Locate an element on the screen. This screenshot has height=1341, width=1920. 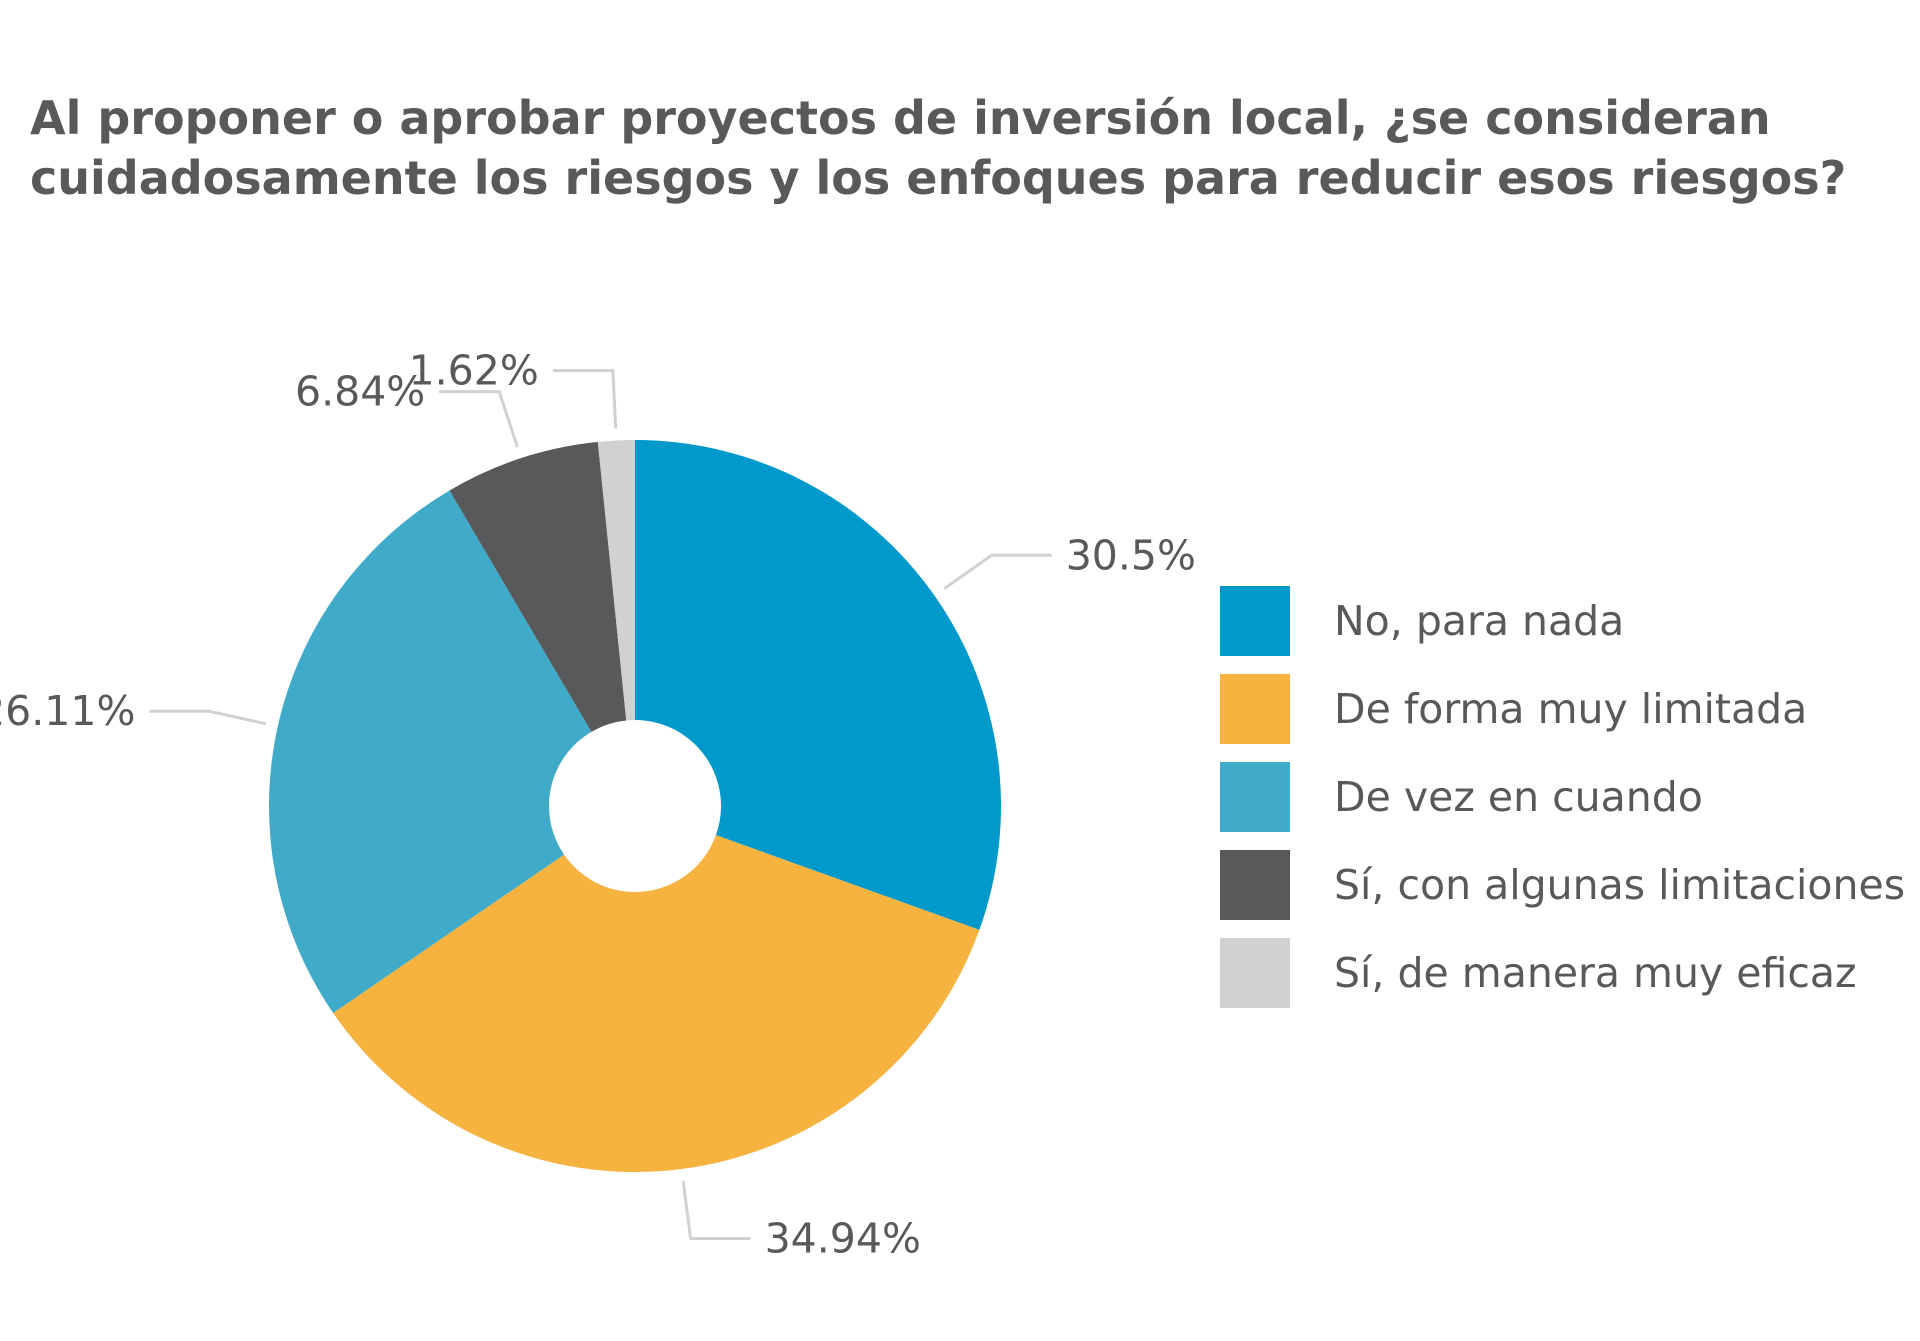
leader-line-si-con-algunas-limitaciones is located at coordinates (479, 419).